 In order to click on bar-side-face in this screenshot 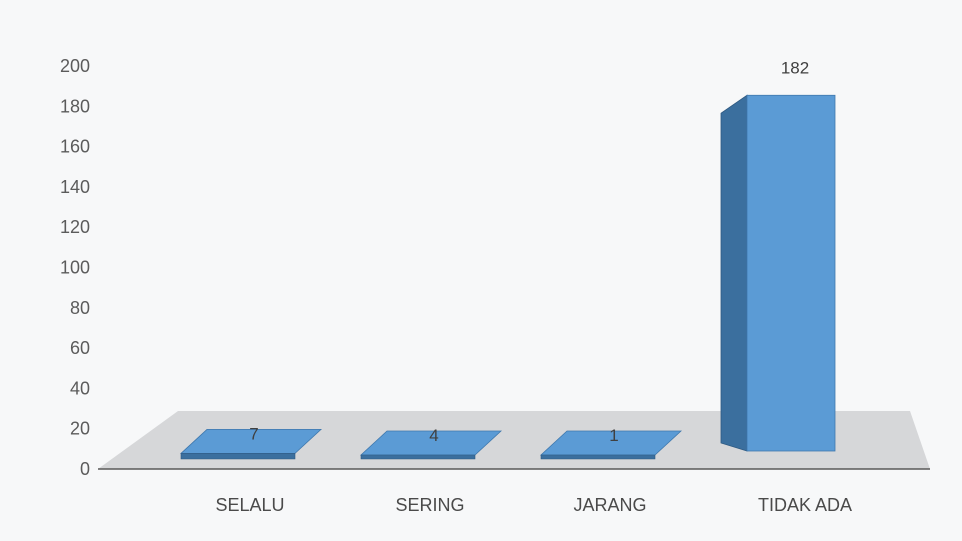, I will do `click(734, 273)`.